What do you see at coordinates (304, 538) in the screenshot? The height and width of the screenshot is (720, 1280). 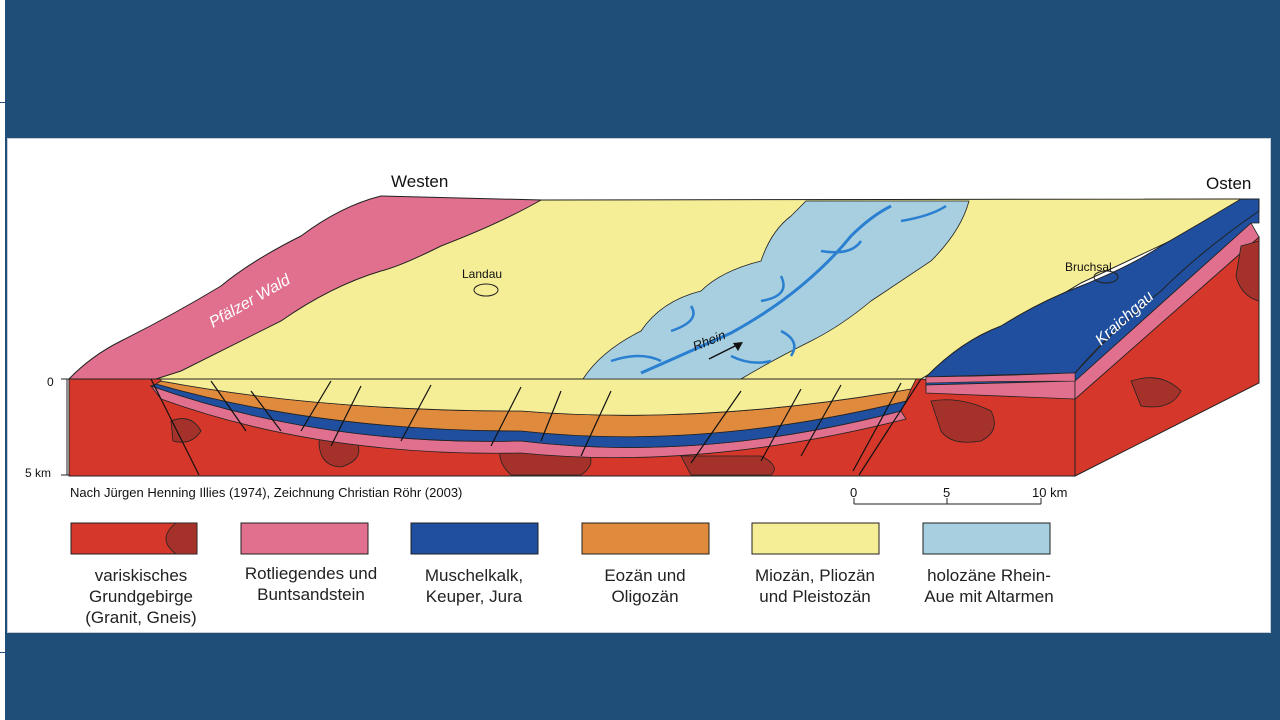 I see `legend-swatch-rotliegendes` at bounding box center [304, 538].